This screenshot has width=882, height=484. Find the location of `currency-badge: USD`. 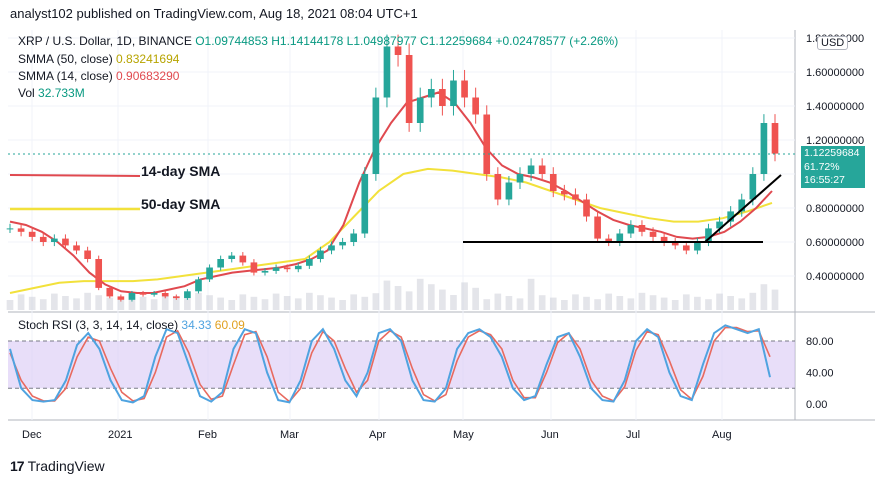

currency-badge: USD is located at coordinates (833, 43).